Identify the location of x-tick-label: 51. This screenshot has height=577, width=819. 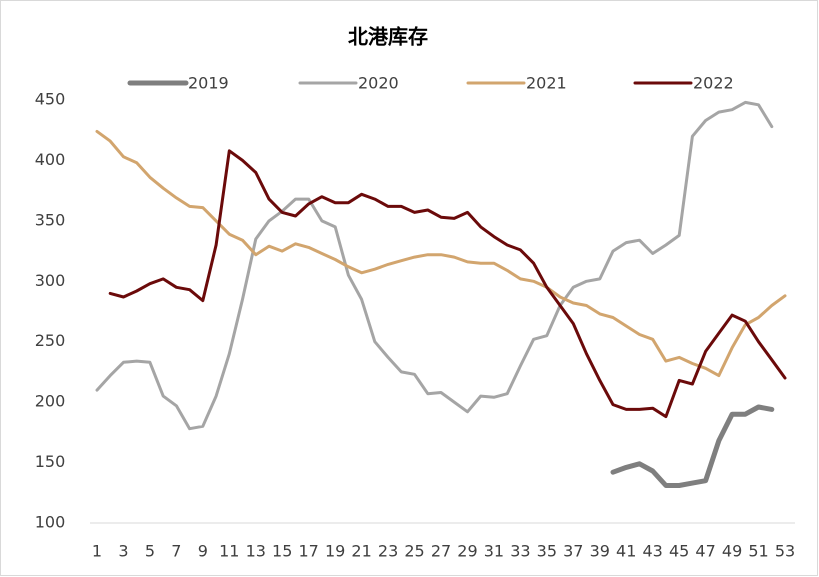
(758, 551).